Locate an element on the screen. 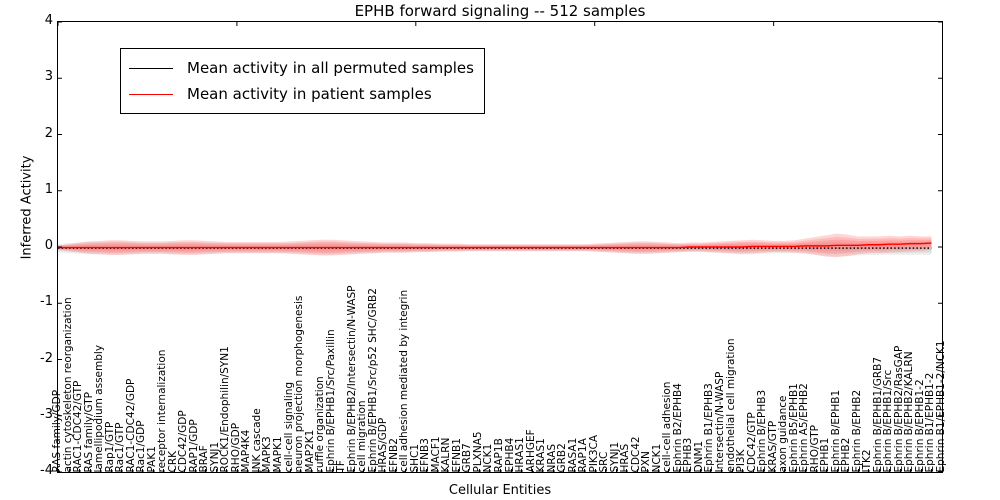  y-tick-label: -1 is located at coordinates (46, 302).